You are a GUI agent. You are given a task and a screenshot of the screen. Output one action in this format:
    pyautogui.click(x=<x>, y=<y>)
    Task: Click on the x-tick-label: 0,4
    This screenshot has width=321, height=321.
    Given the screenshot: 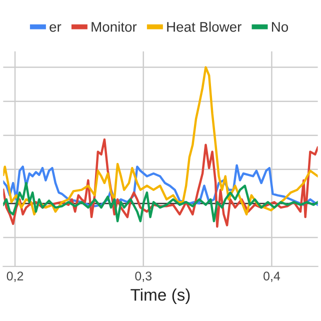 What is the action you would take?
    pyautogui.click(x=272, y=277)
    